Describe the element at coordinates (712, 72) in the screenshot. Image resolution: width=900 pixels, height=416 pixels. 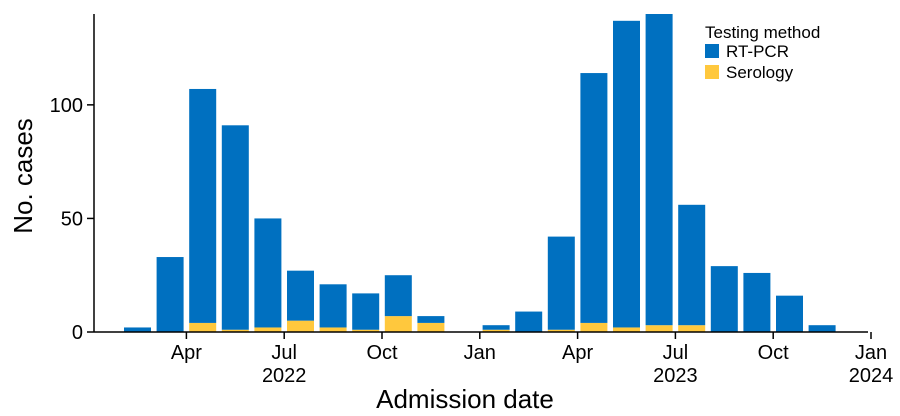
I see `legend-swatch-serology` at that location.